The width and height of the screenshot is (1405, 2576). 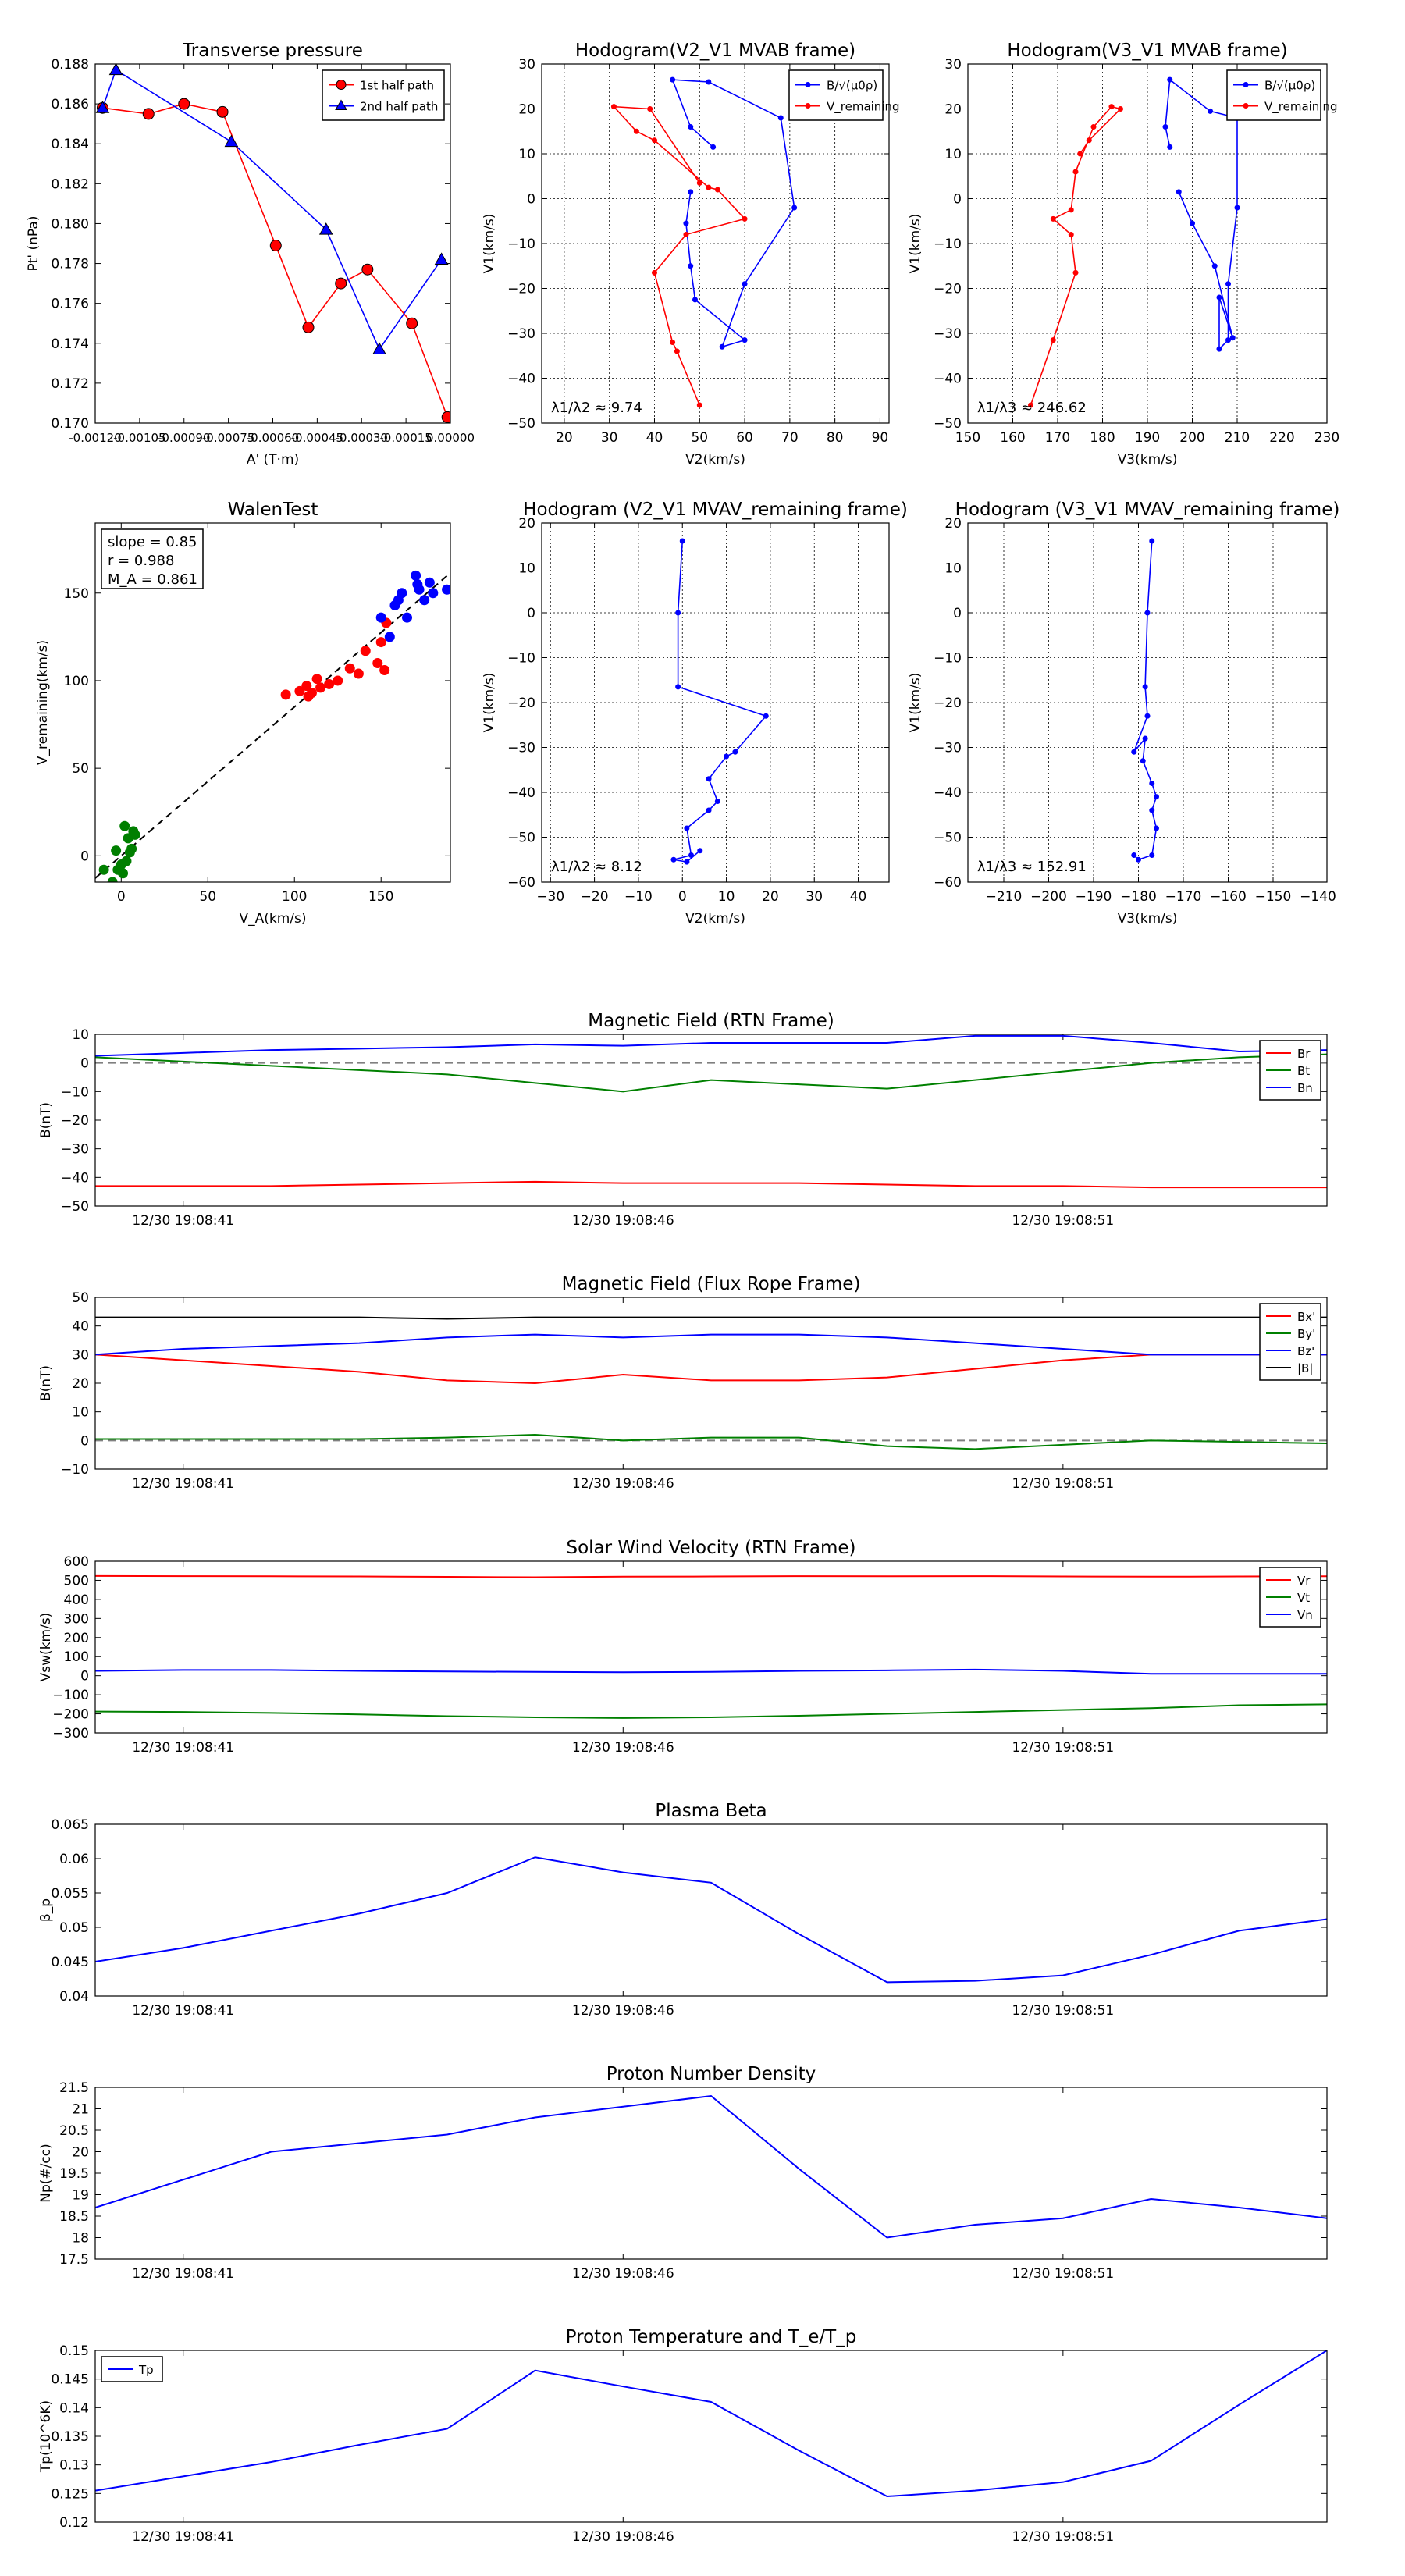 What do you see at coordinates (46, 2173) in the screenshot?
I see `y-axis-label: Np(#/cc)` at bounding box center [46, 2173].